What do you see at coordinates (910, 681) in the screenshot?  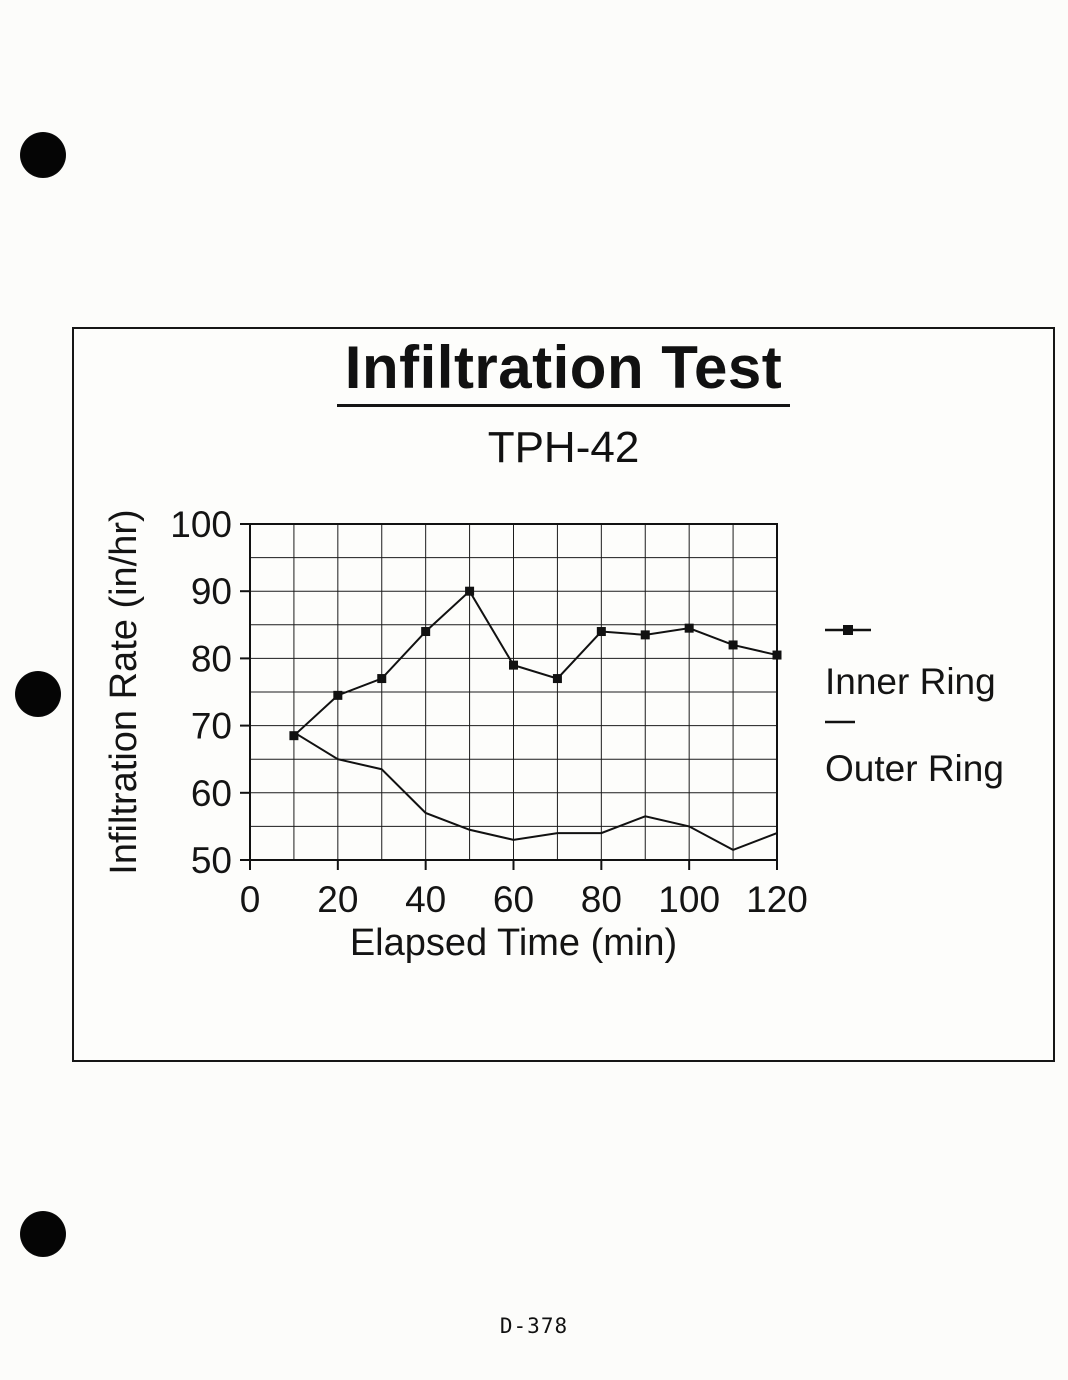 I see `svg-text: Inner Ring` at bounding box center [910, 681].